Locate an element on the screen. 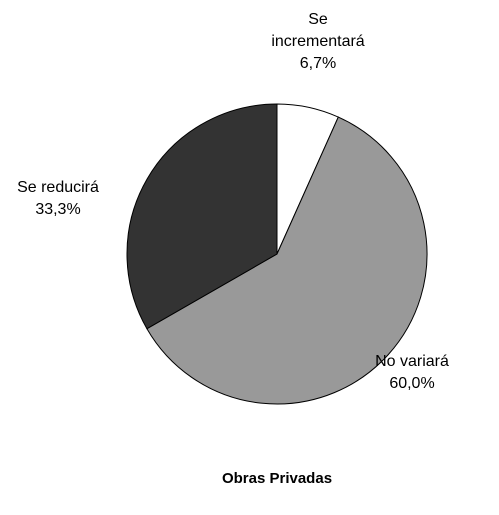 This screenshot has width=499, height=515. slice-label: No variará 60,0% is located at coordinates (412, 373).